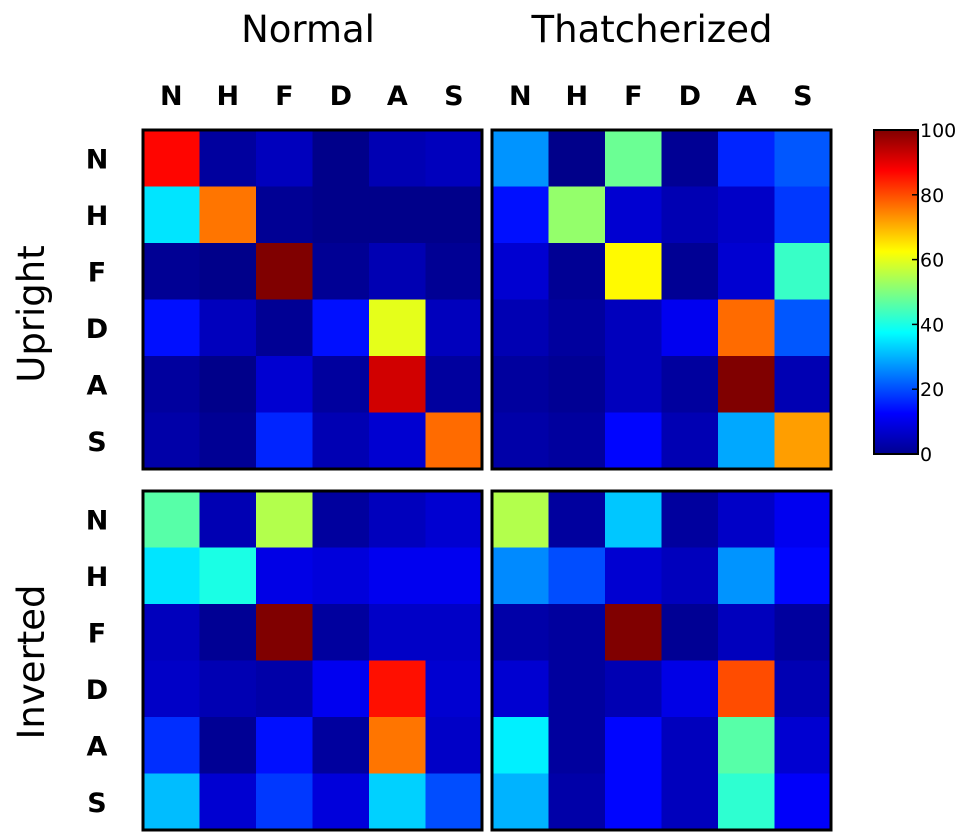 Image resolution: width=967 pixels, height=839 pixels. Describe the element at coordinates (932, 261) in the screenshot. I see `colorbar-tick-label: 60` at that location.